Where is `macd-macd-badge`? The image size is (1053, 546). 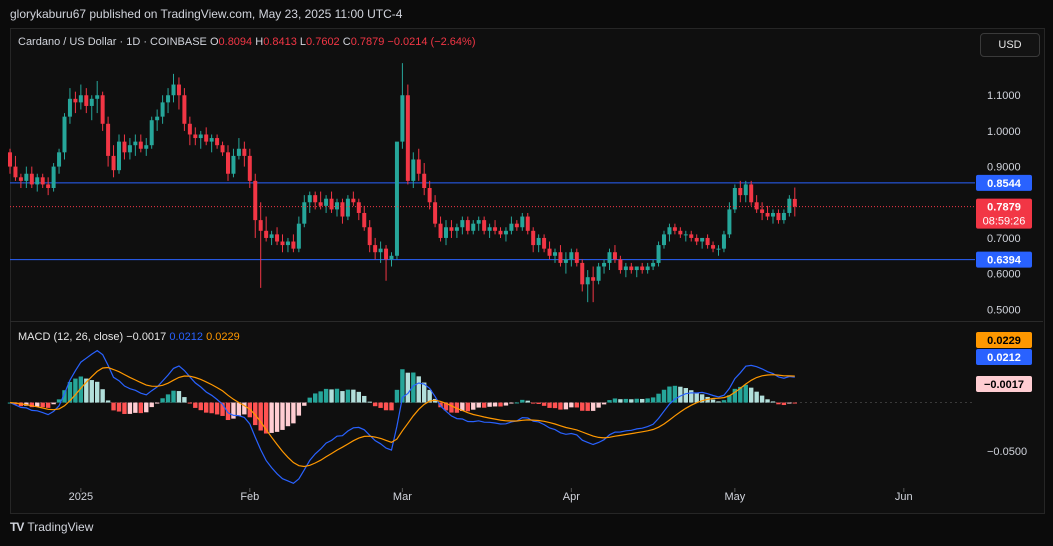
macd-macd-badge is located at coordinates (1004, 357).